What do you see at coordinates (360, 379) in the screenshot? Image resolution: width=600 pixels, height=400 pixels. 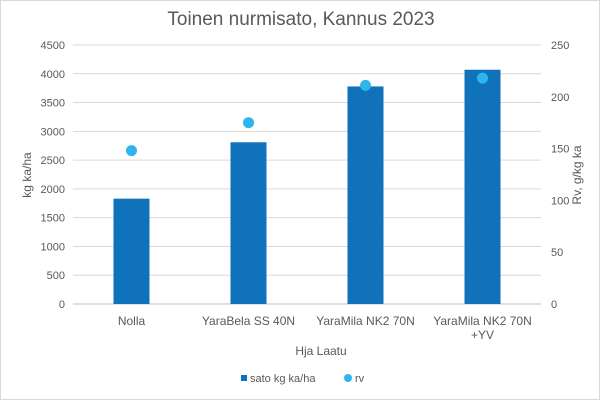 I see `legend-label-rv: rv` at bounding box center [360, 379].